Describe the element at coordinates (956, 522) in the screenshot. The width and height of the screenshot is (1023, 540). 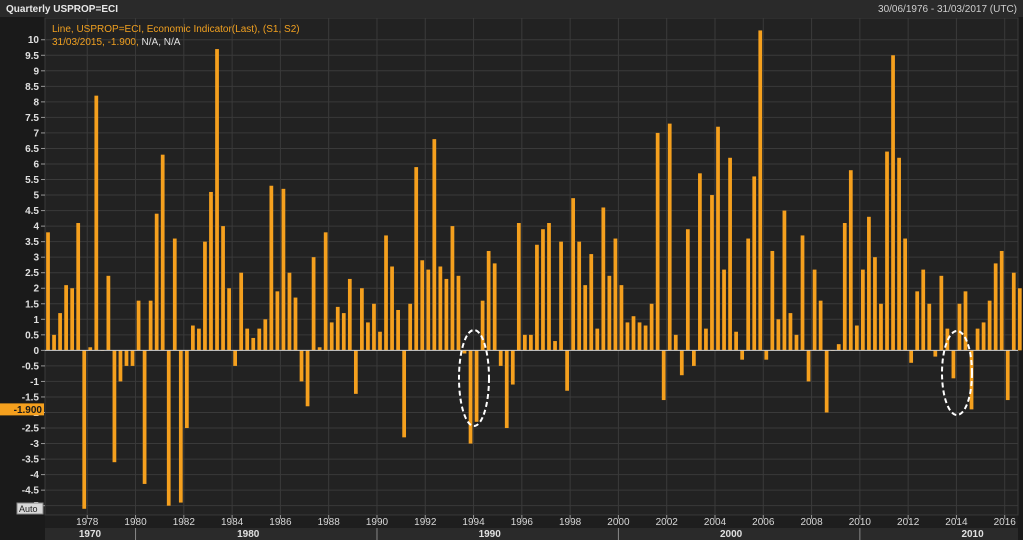
I see `x-tick-label: 2014` at that location.